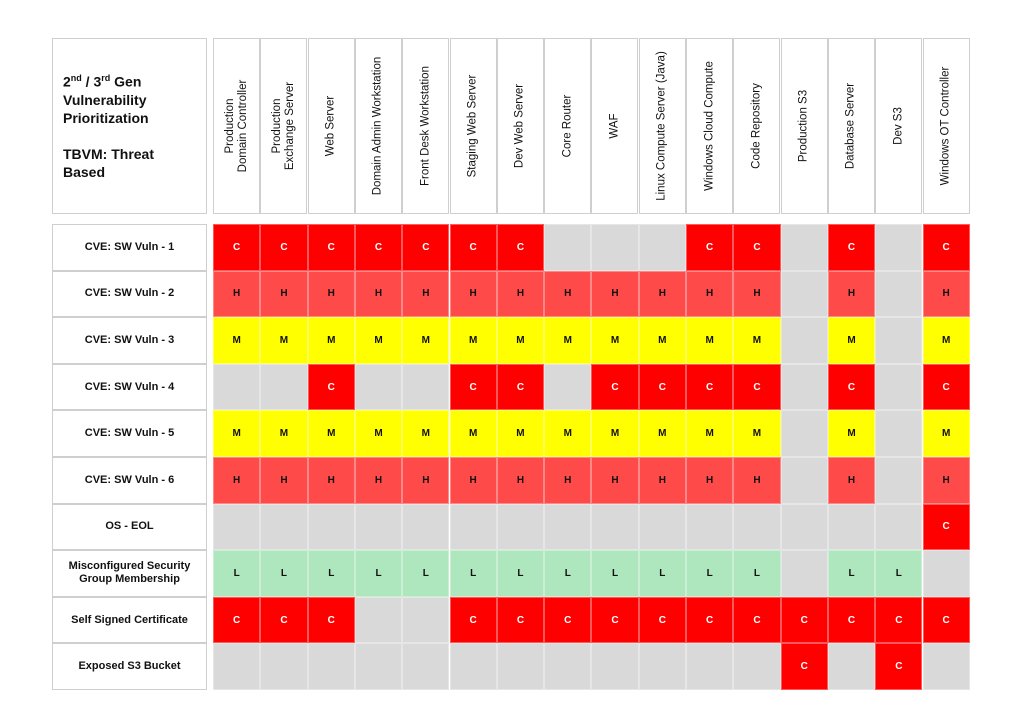  I want to click on column-header: Windows Cloud Compute, so click(709, 126).